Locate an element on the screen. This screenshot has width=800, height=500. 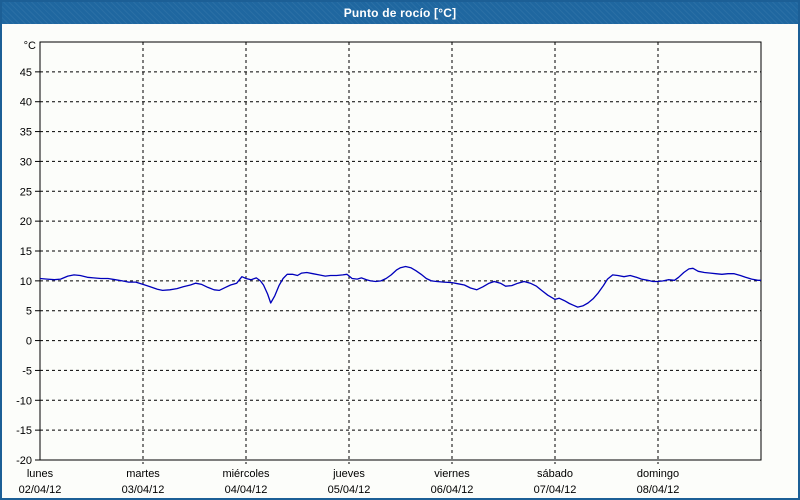
chart-title: Punto de rocío [°C] is located at coordinates (400, 13).